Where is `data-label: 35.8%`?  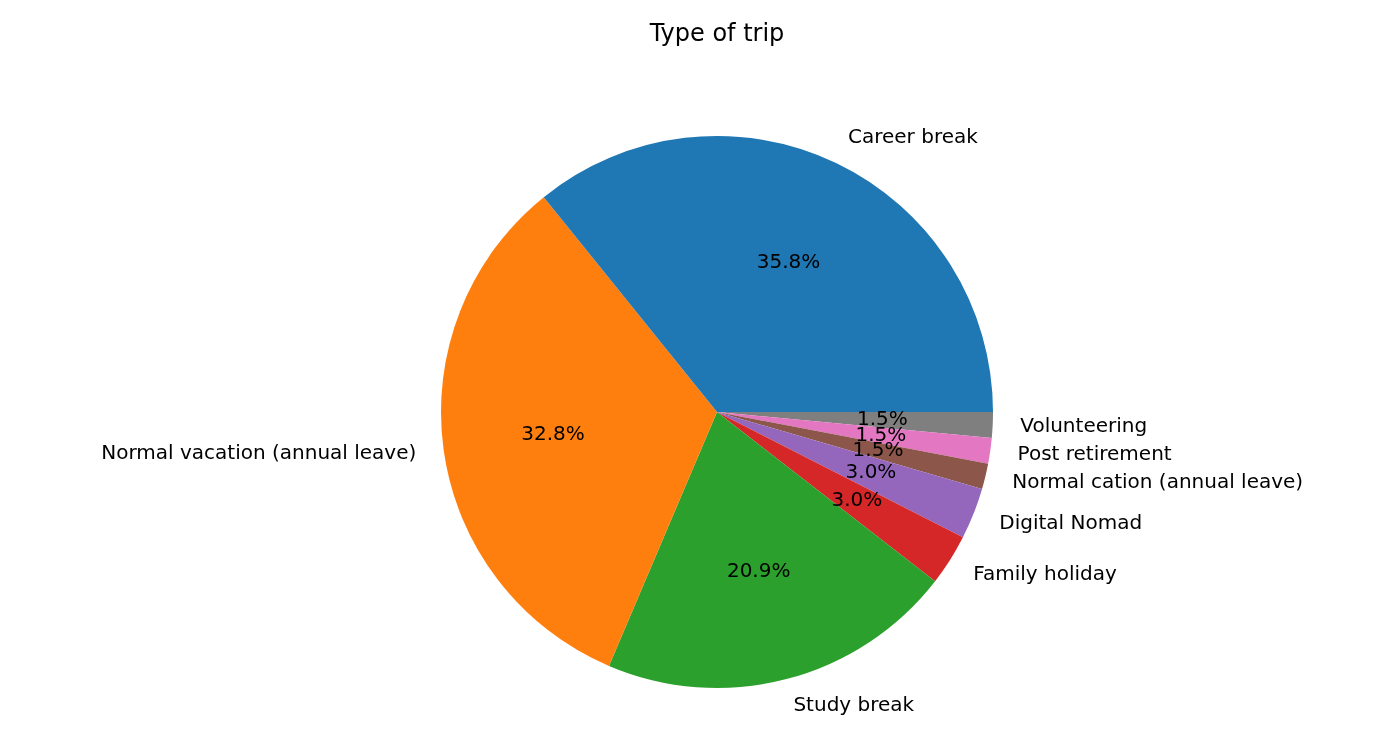
data-label: 35.8% is located at coordinates (788, 260).